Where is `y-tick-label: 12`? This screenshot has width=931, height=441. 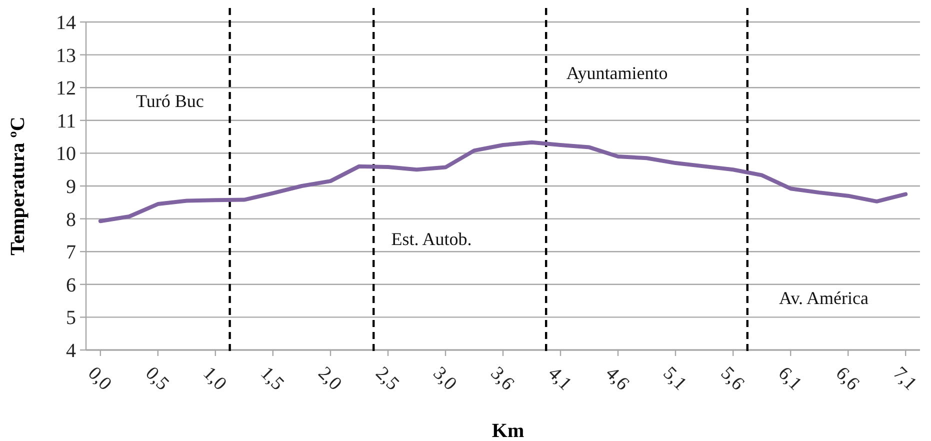
y-tick-label: 12 is located at coordinates (66, 89).